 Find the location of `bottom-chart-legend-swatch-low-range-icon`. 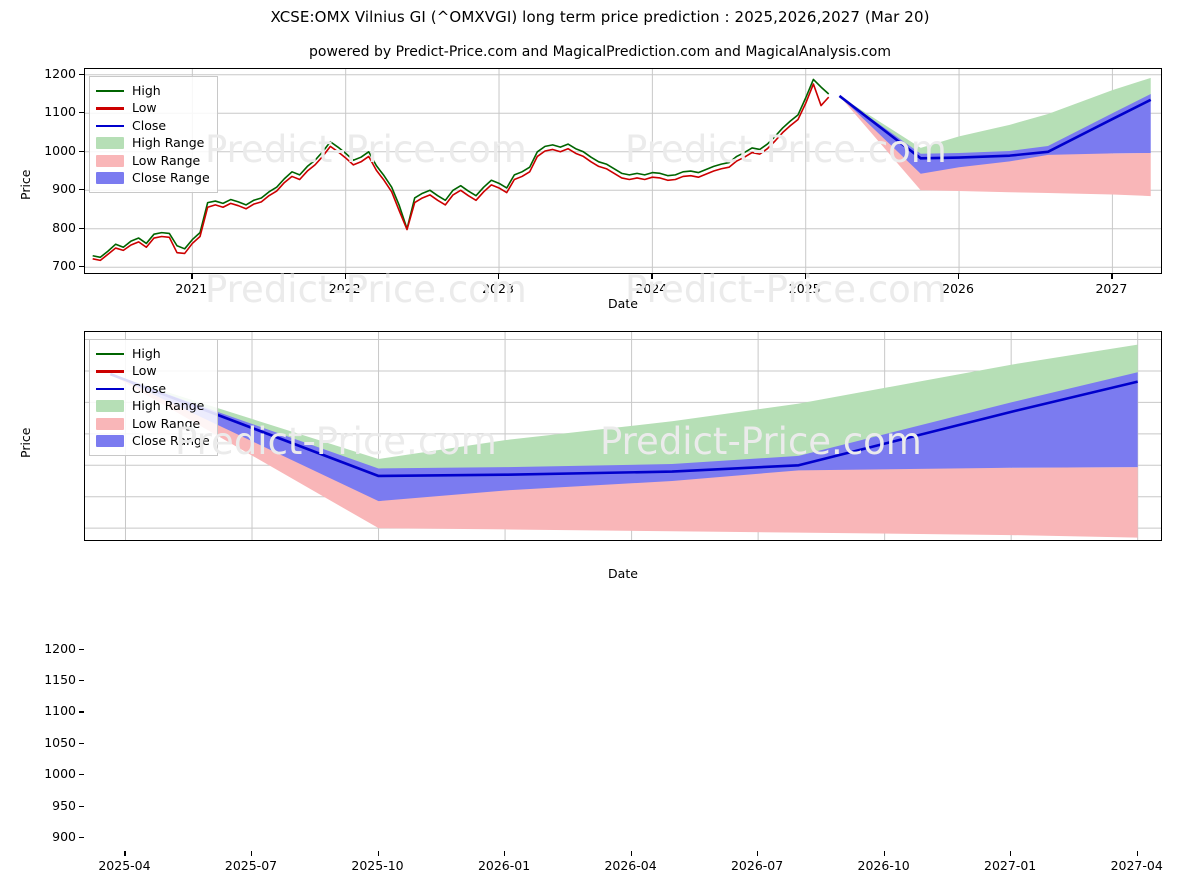

bottom-chart-legend-swatch-low-range-icon is located at coordinates (110, 423).